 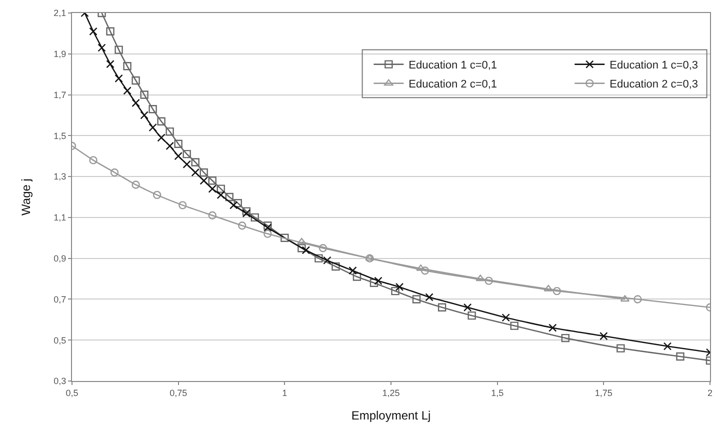 I want to click on x-tick-label: 1,5, so click(x=497, y=393).